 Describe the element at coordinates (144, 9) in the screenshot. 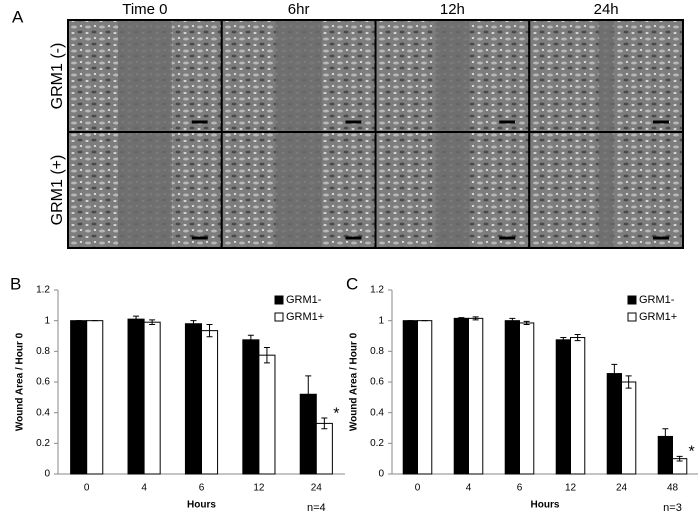

I see `column-header: Time 0` at that location.